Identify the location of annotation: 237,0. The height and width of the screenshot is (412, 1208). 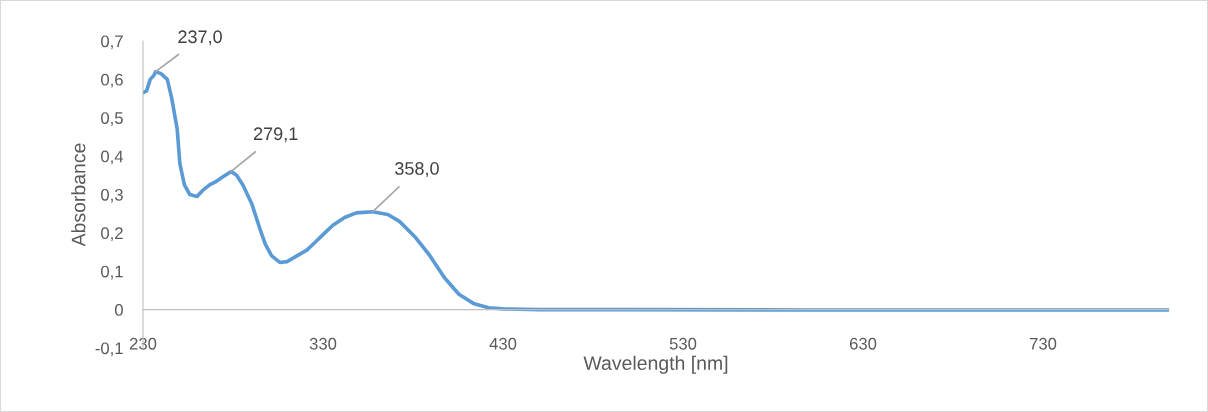
(200, 38).